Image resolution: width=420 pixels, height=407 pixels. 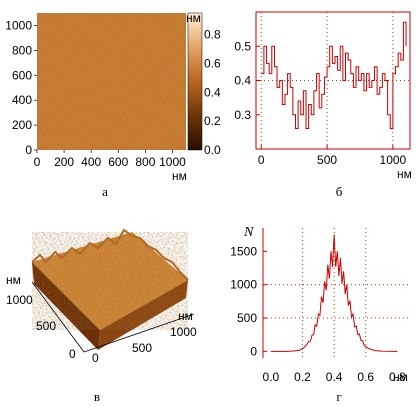 I want to click on g-x-ticks: 0.0 0.2 0.4 0.6 0.8, so click(x=334, y=377).